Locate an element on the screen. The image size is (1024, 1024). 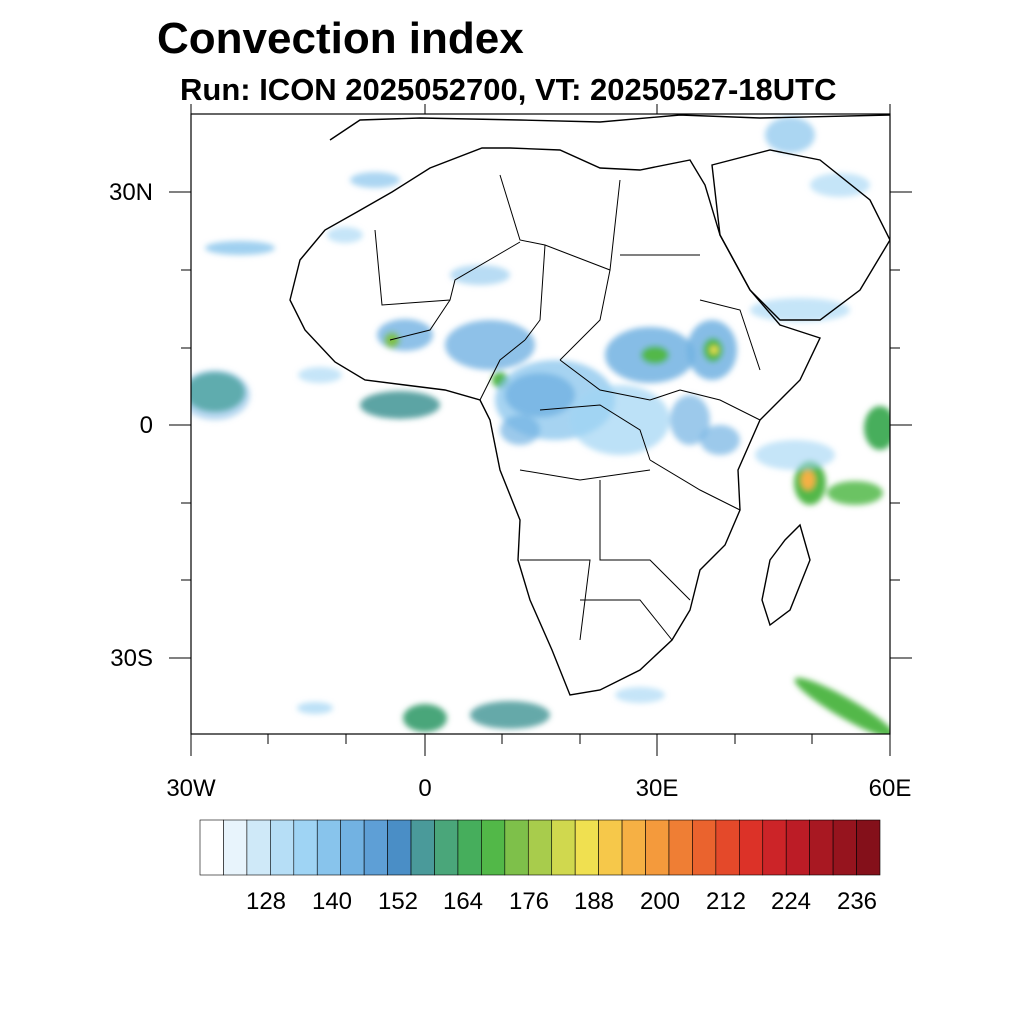
colorbar is located at coordinates (540, 847).